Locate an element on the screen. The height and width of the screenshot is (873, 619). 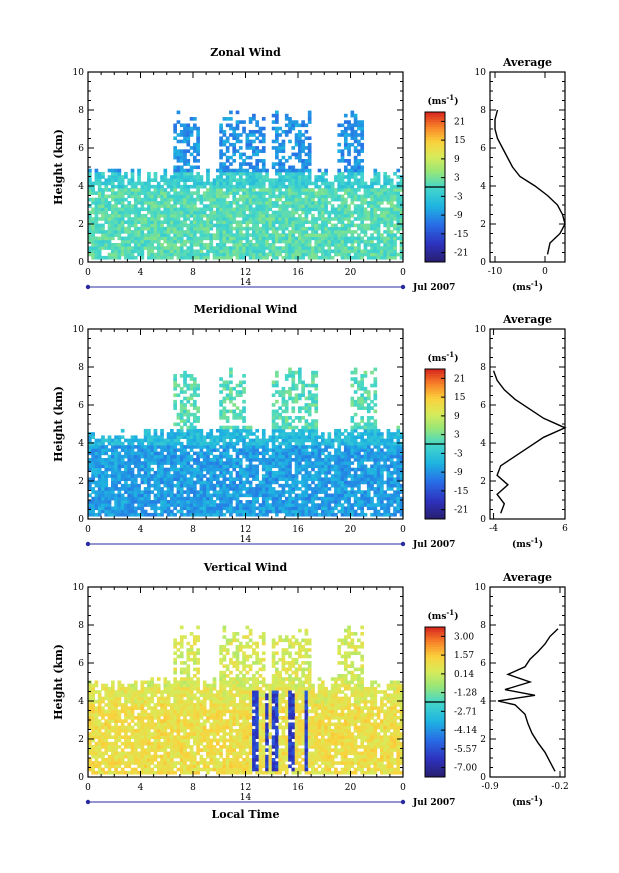
colorbar-swatch is located at coordinates (435, 128).